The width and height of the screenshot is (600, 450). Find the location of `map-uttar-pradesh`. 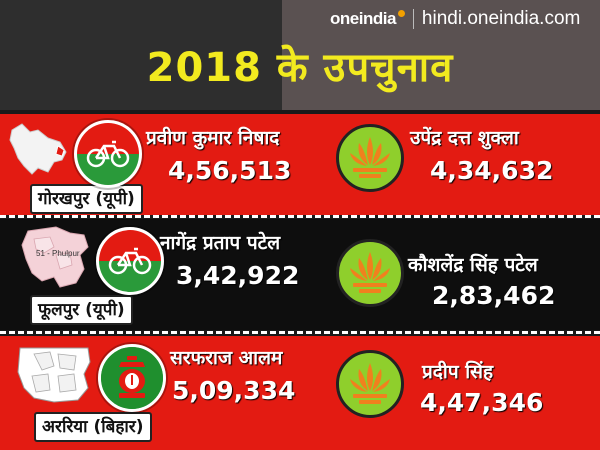

map-uttar-pradesh is located at coordinates (39, 151).